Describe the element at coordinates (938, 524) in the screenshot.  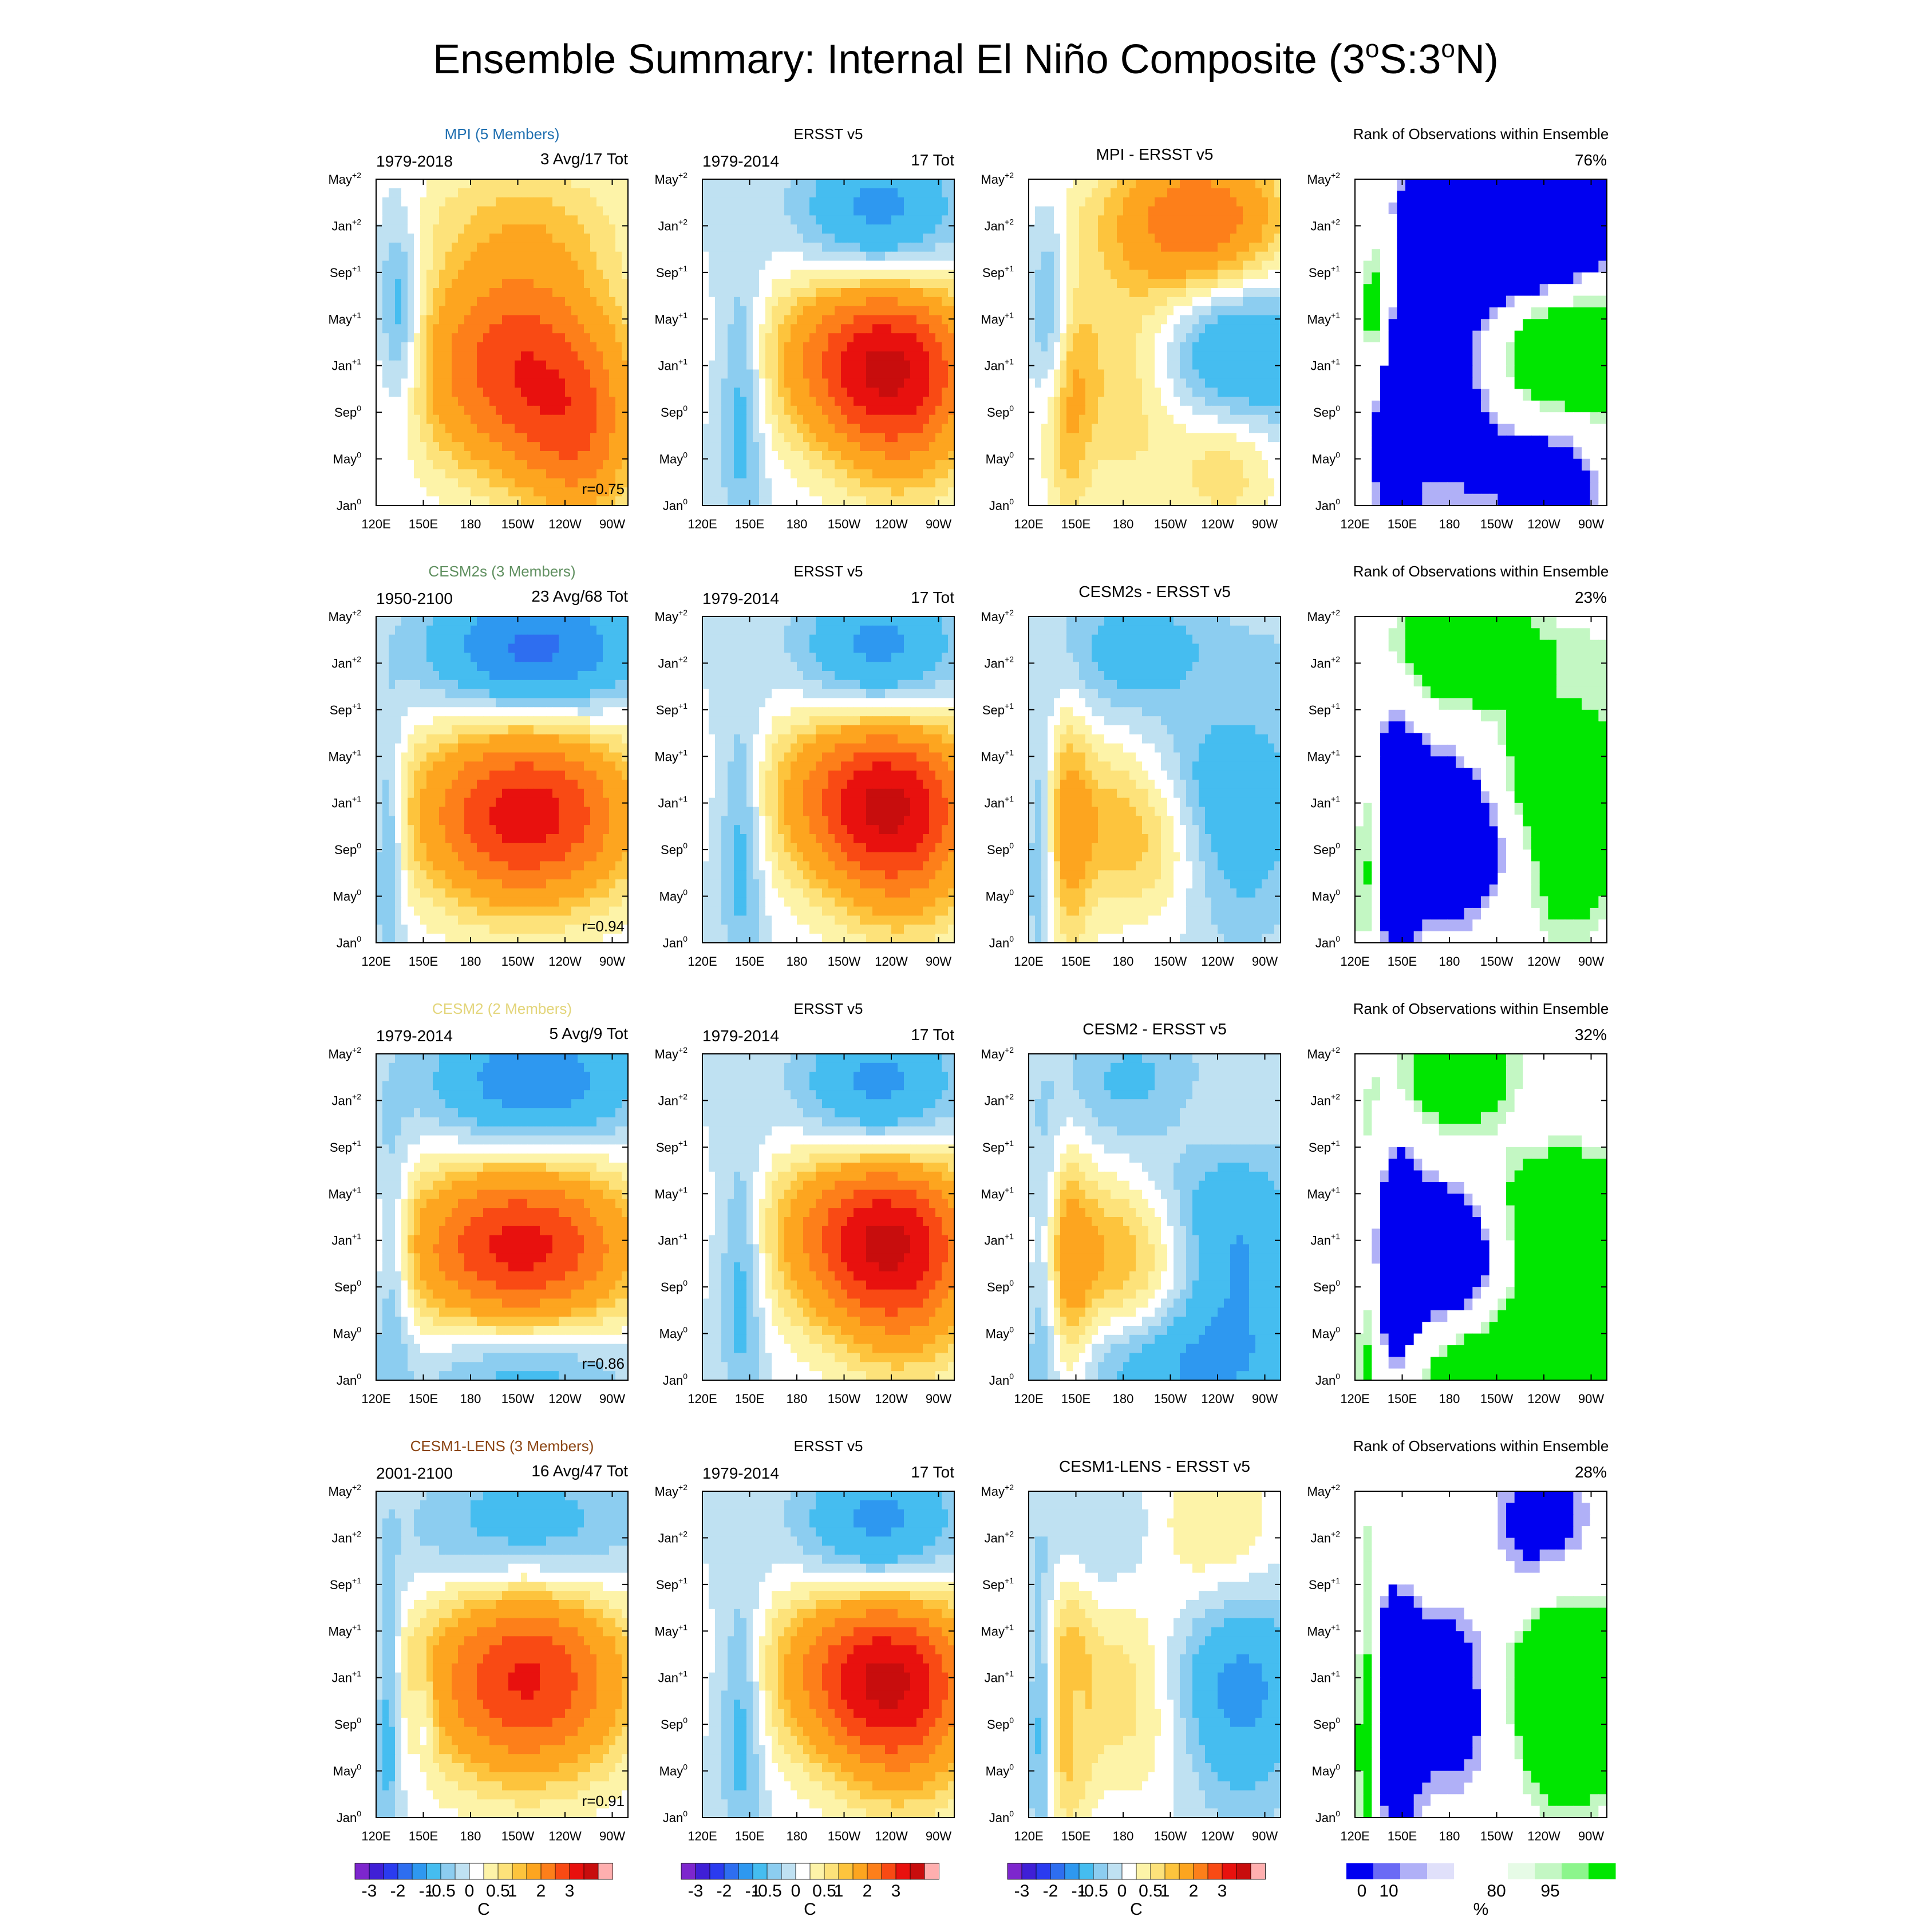
I see `obs-axis-xtick-label: 90W` at that location.